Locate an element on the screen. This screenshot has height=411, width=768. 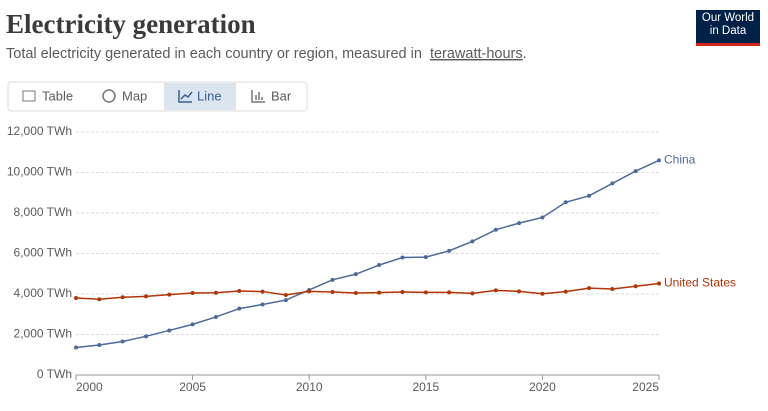
icon-bar is located at coordinates (258, 96).